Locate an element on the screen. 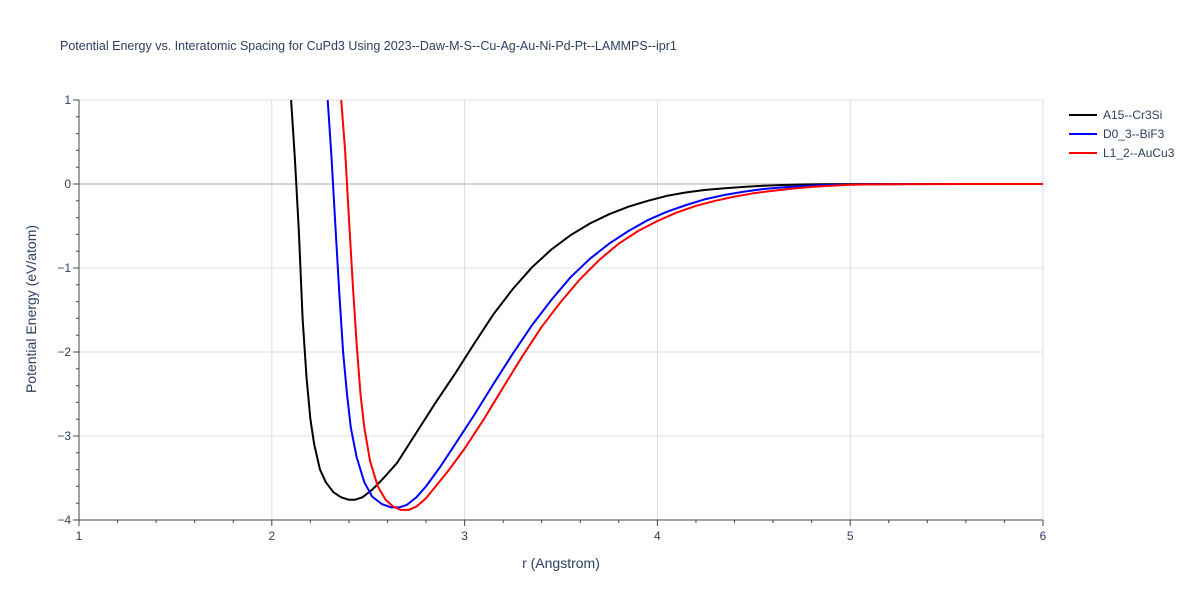 The image size is (1200, 600). x-axis-title: r (Angstrom) is located at coordinates (561, 563).